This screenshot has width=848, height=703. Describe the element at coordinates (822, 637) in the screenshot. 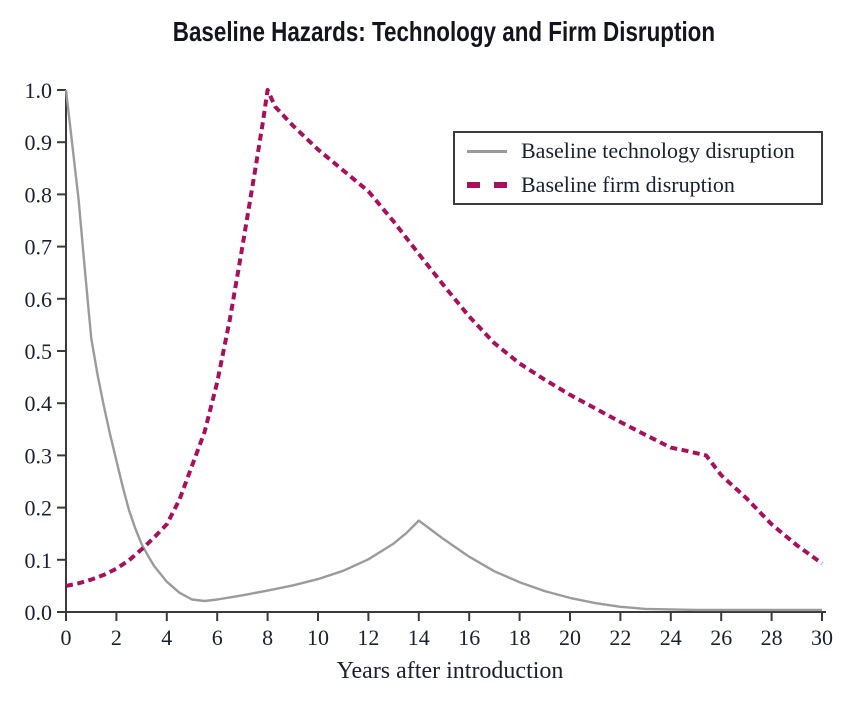

I see `x-tick-label: 30` at that location.